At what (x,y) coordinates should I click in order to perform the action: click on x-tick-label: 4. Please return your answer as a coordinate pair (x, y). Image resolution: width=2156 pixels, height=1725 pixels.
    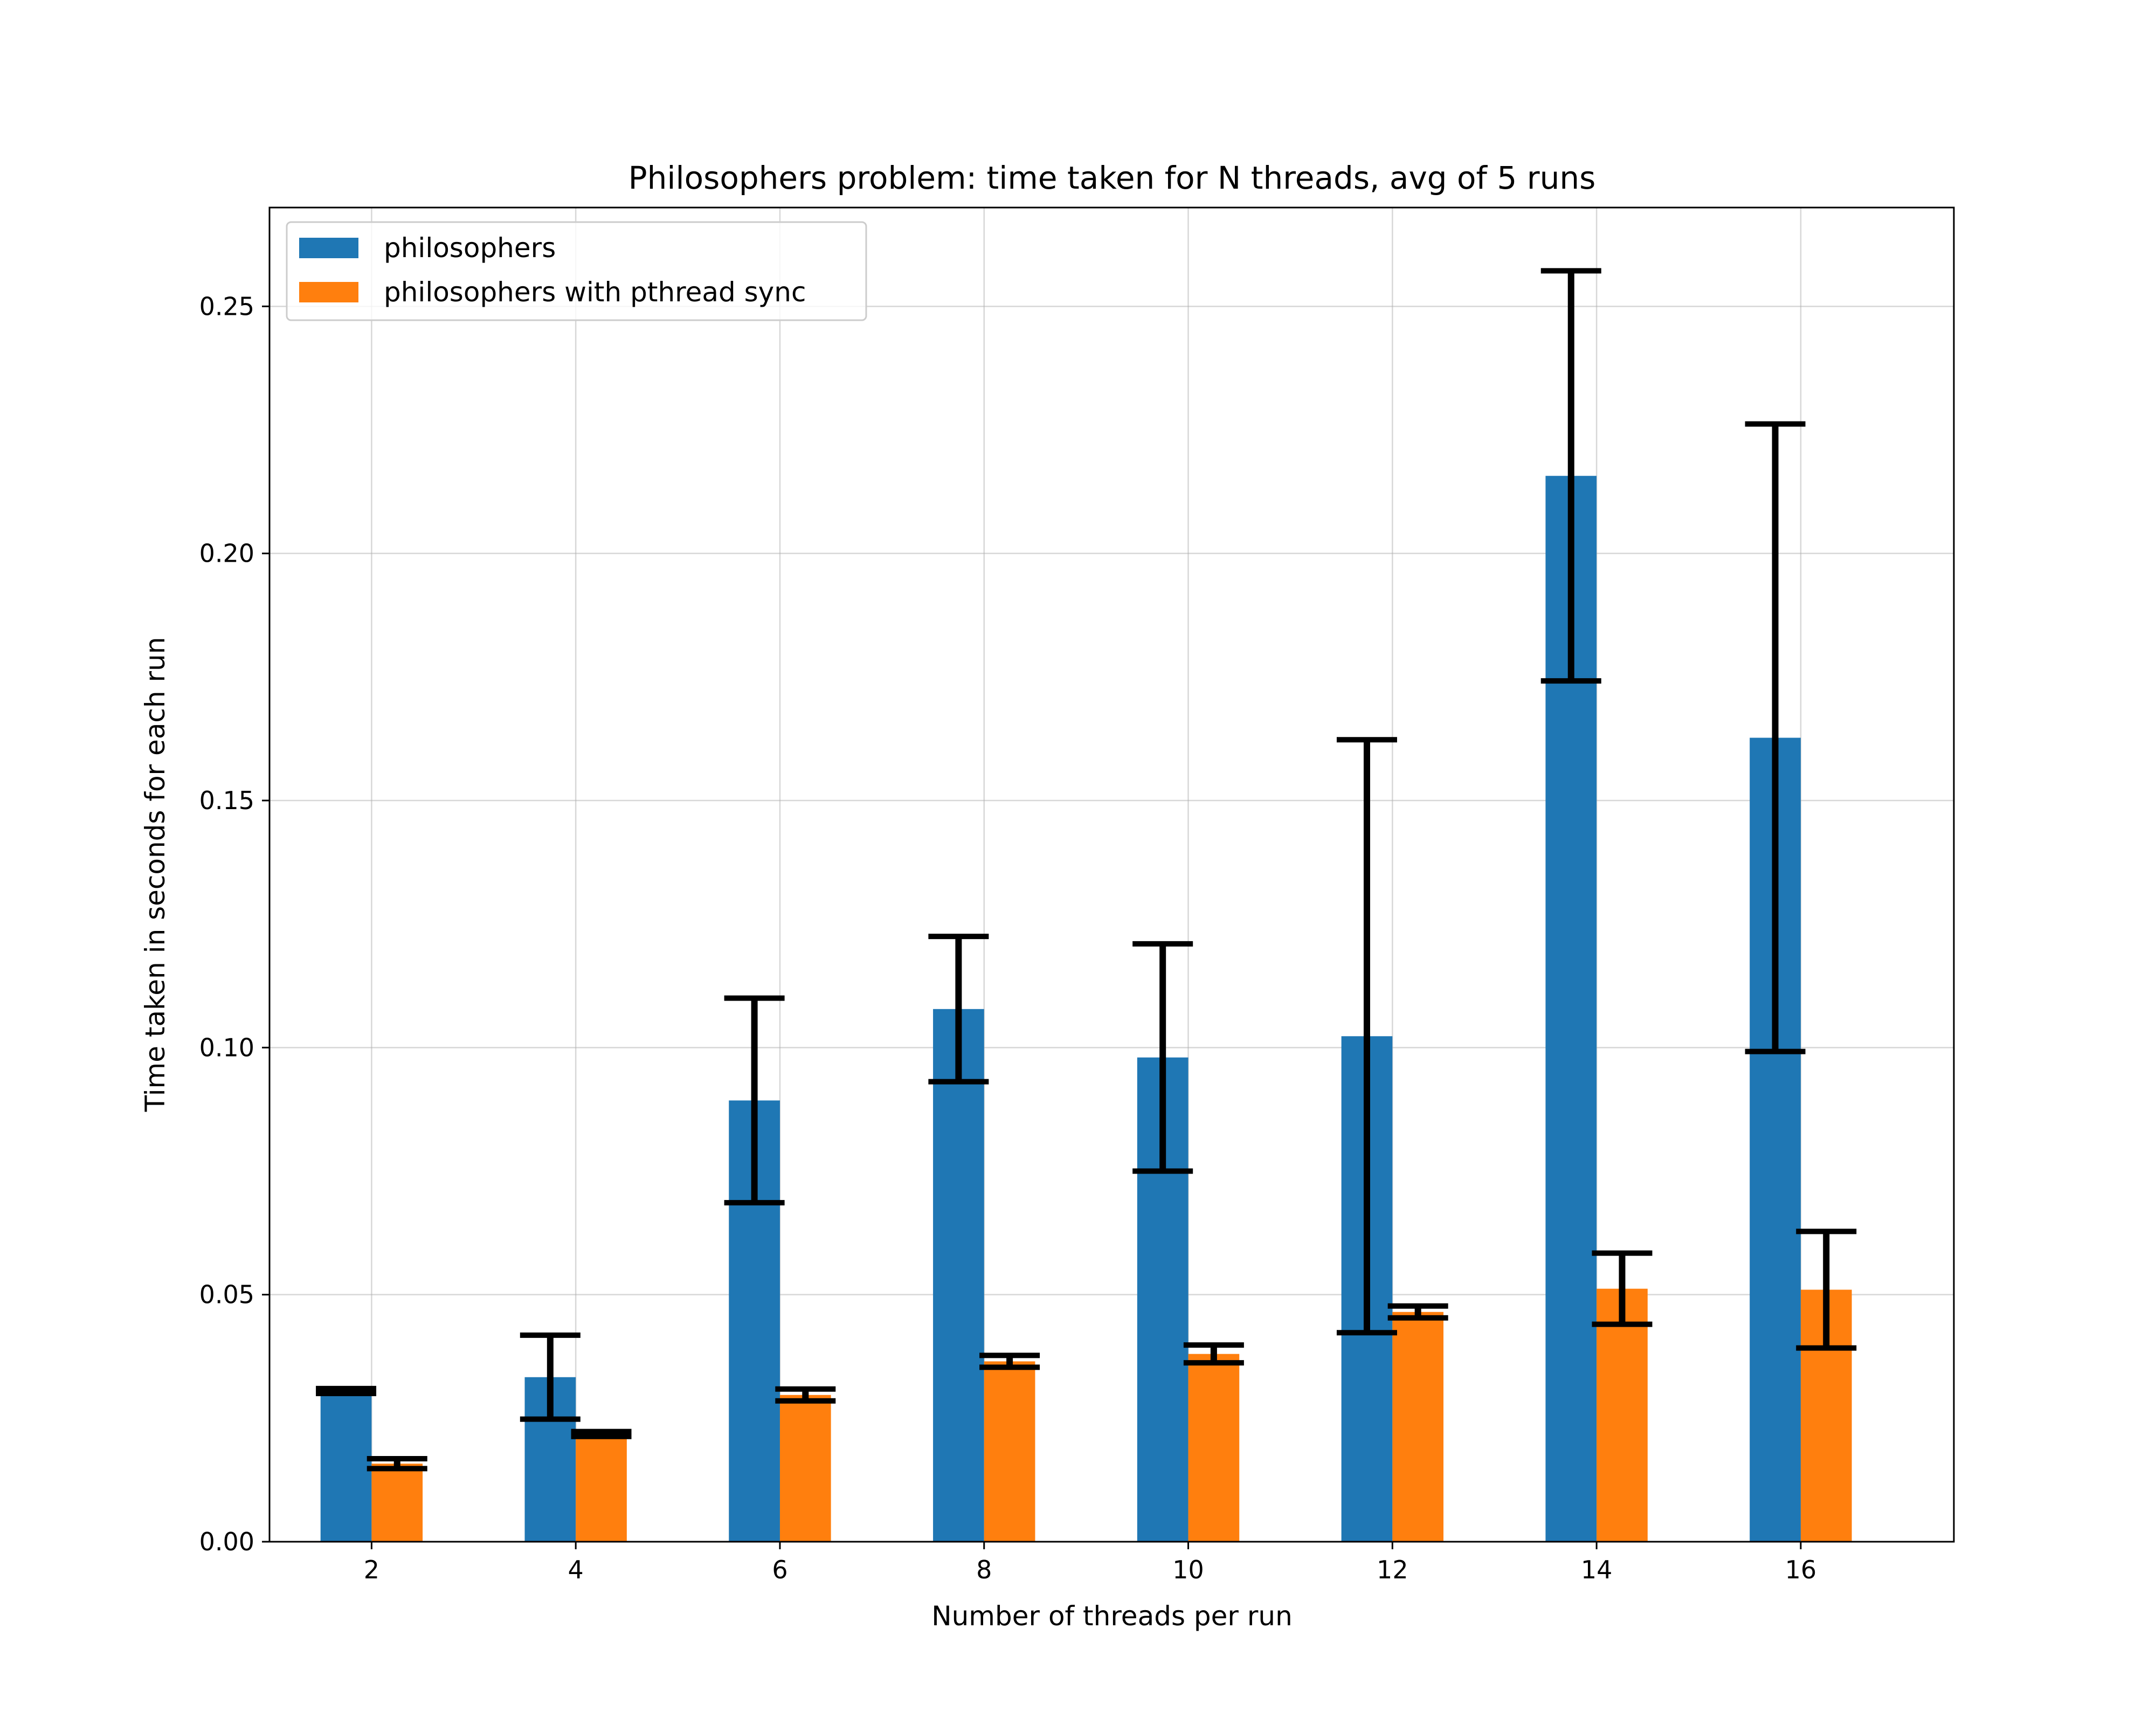
    Looking at the image, I should click on (576, 1569).